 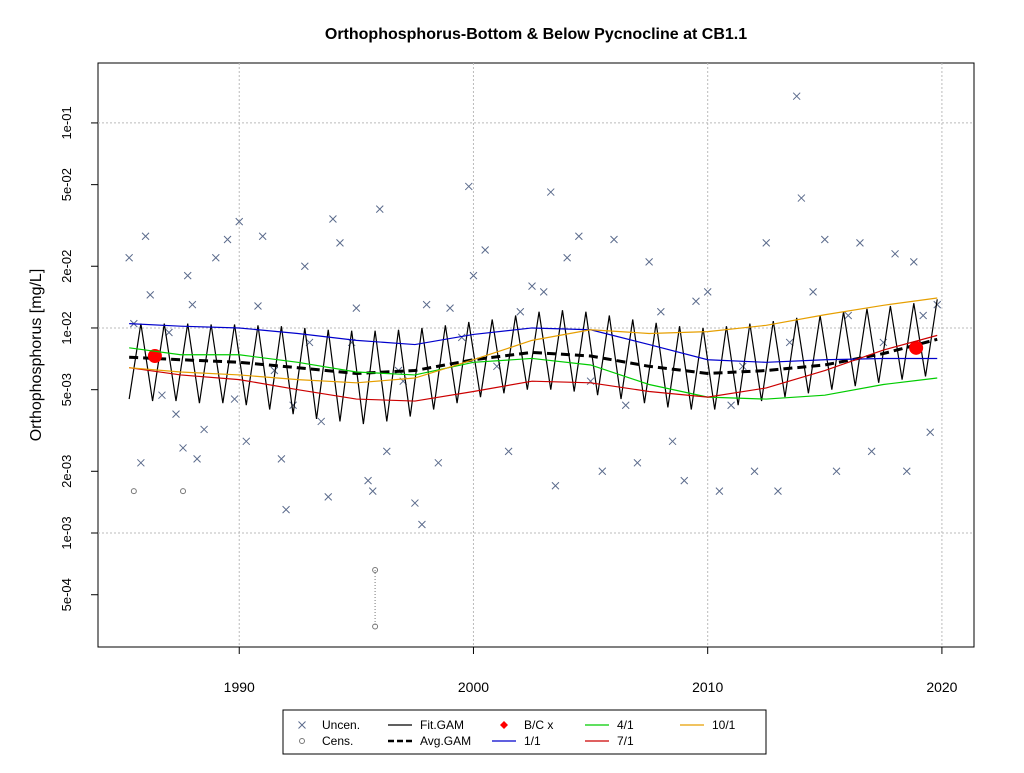 What do you see at coordinates (66, 122) in the screenshot?
I see `y-tick-label: 1e-01` at bounding box center [66, 122].